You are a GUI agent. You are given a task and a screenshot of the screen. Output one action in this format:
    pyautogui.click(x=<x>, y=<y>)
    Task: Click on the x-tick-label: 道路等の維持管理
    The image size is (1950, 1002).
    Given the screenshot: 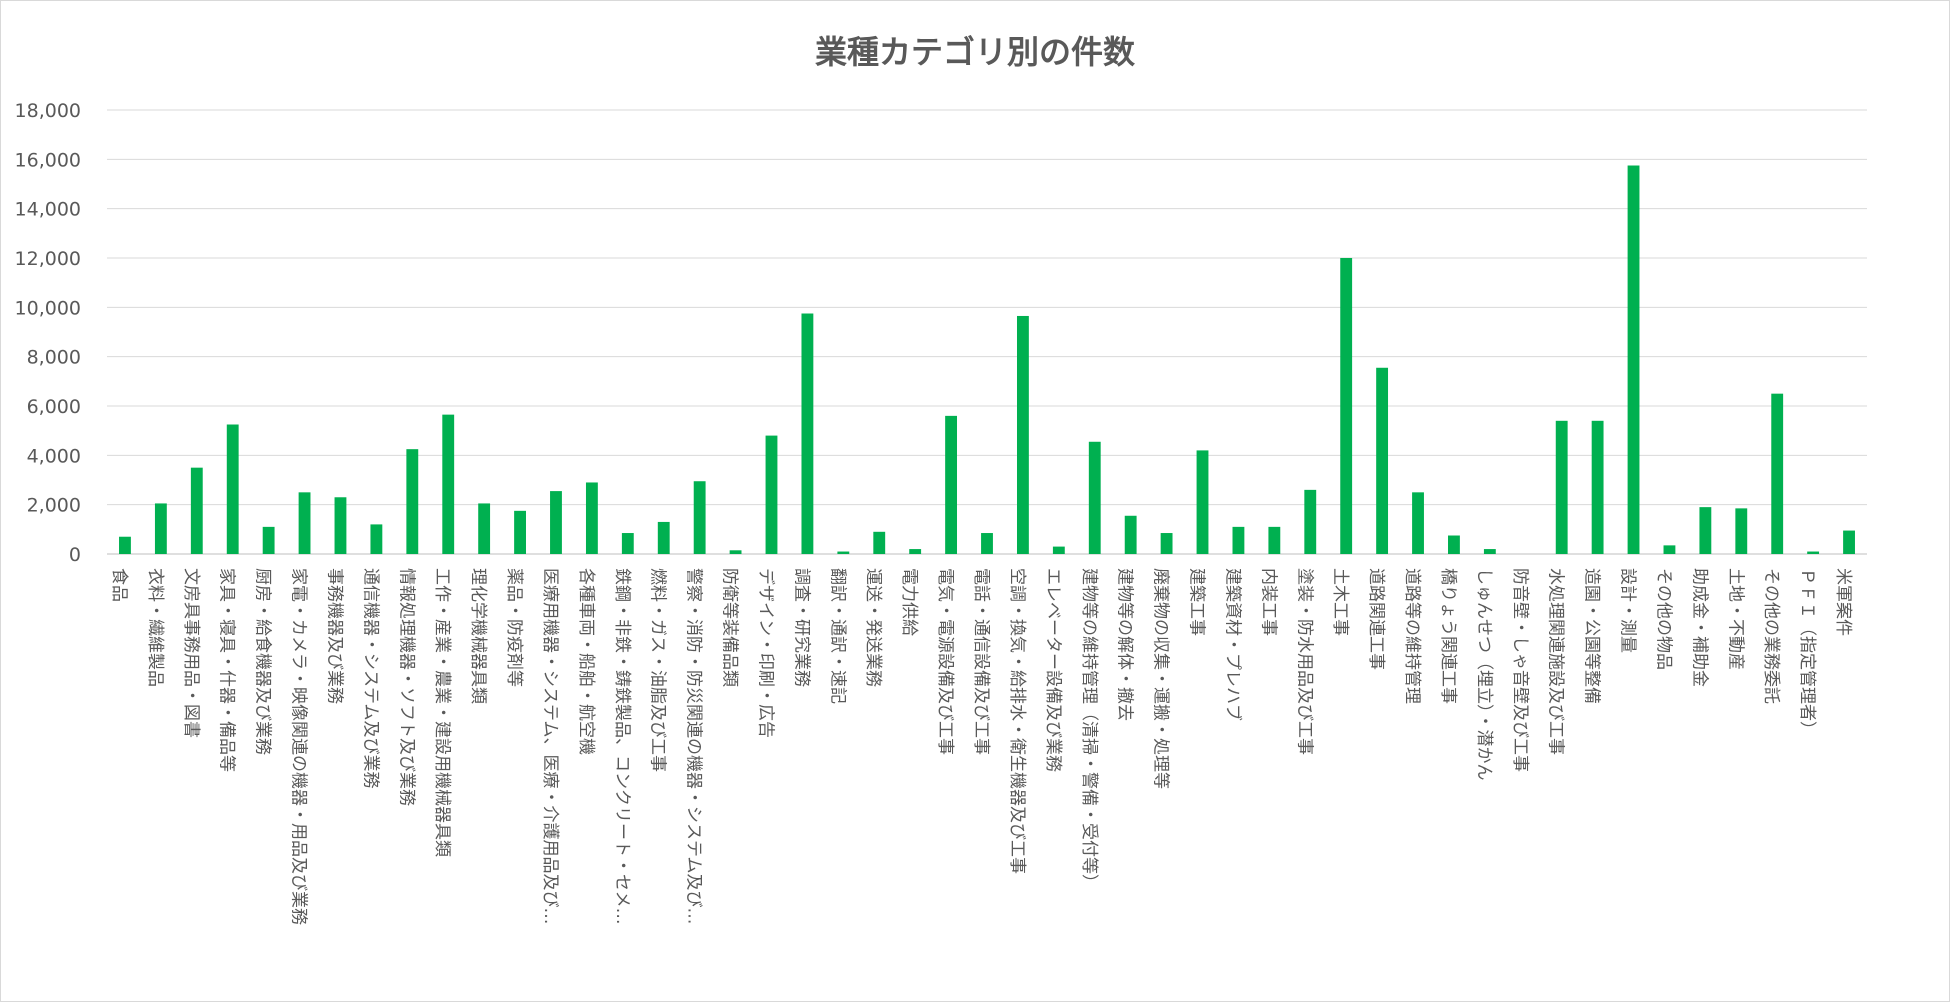 What is the action you would take?
    pyautogui.click(x=1412, y=636)
    